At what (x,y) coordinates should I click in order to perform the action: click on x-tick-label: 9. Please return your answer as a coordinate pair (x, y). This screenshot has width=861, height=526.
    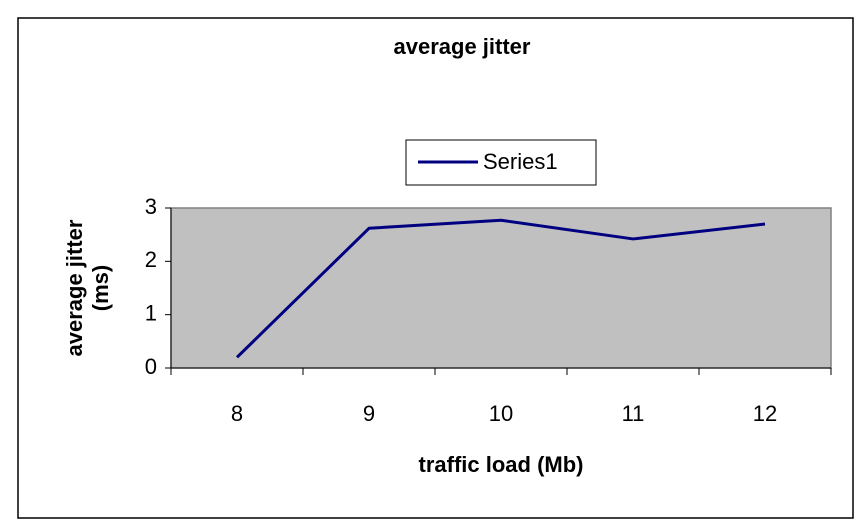
    Looking at the image, I should click on (369, 413).